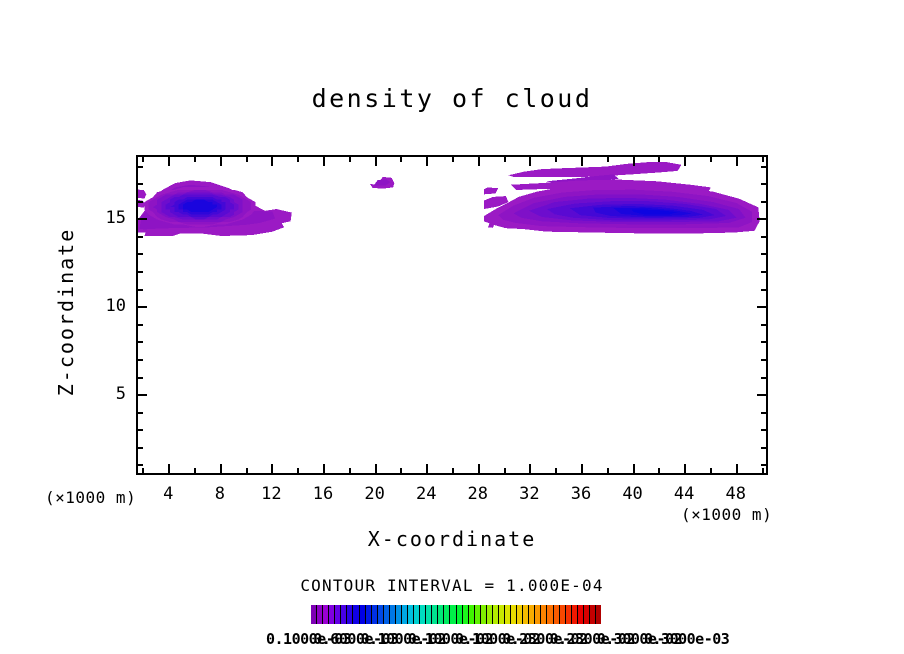 Image resolution: width=904 pixels, height=654 pixels. What do you see at coordinates (478, 494) in the screenshot?
I see `x-tick-label: 28` at bounding box center [478, 494].